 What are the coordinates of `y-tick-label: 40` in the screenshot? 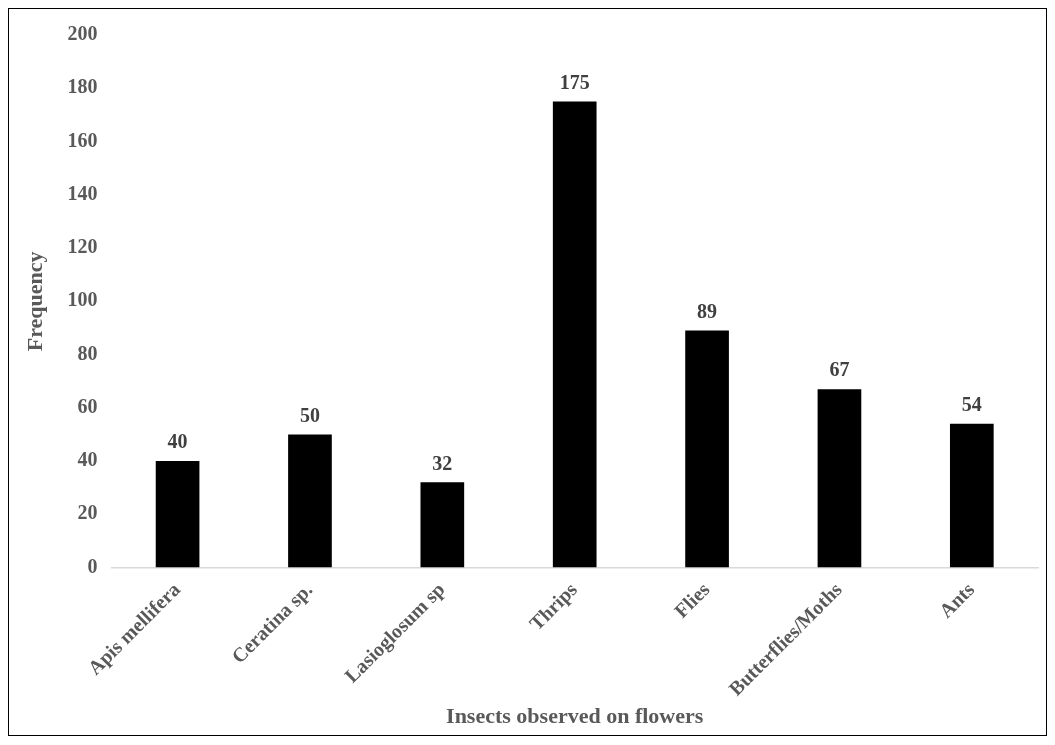 It's located at (87, 459).